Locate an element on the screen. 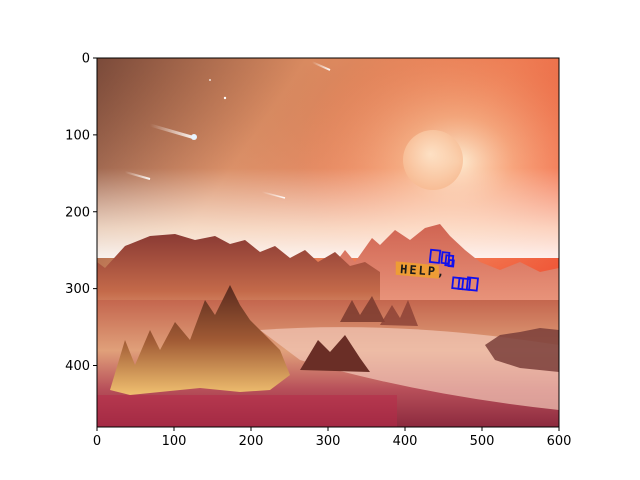 The image size is (640, 480). x-tick-label: 600 is located at coordinates (559, 441).